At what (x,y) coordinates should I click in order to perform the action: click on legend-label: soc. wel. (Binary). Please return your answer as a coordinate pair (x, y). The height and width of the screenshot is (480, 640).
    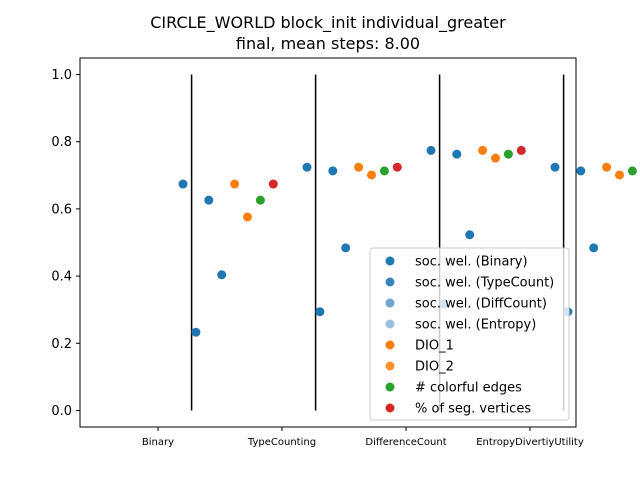
    Looking at the image, I should click on (471, 262).